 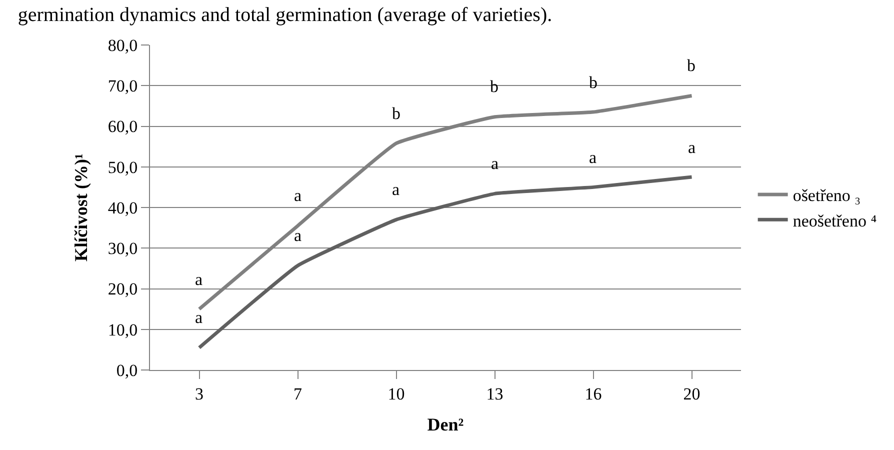 What do you see at coordinates (298, 394) in the screenshot?
I see `x-tick-label: 7` at bounding box center [298, 394].